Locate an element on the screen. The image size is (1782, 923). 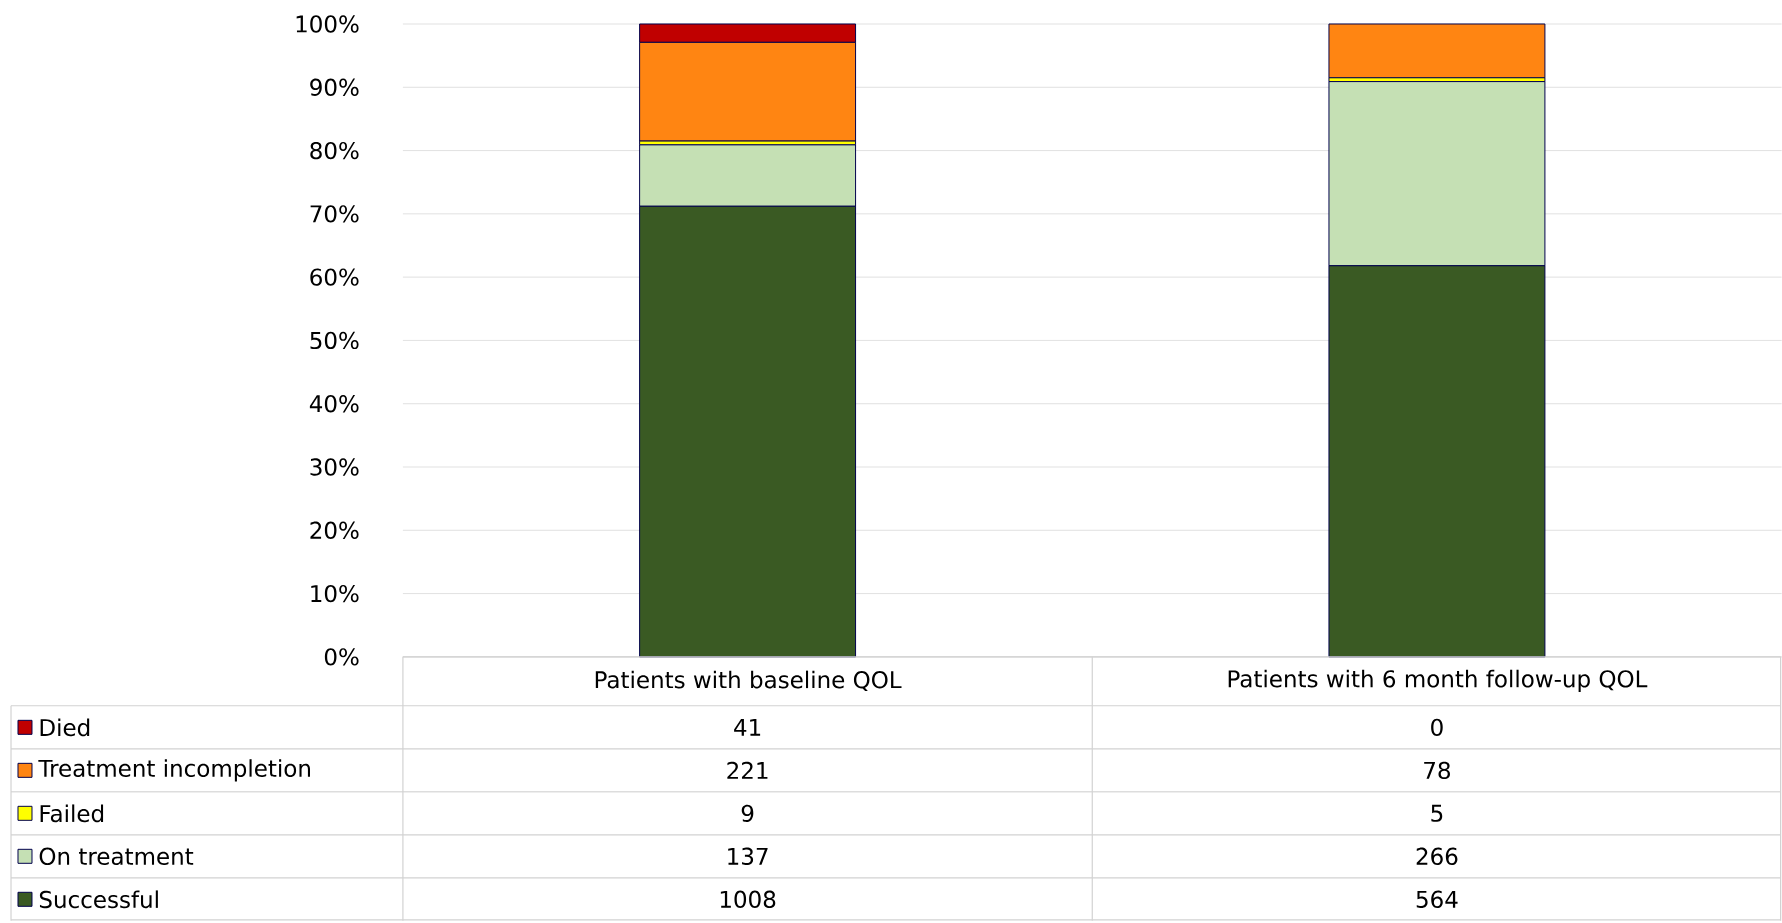
text: 0 is located at coordinates (1437, 727).